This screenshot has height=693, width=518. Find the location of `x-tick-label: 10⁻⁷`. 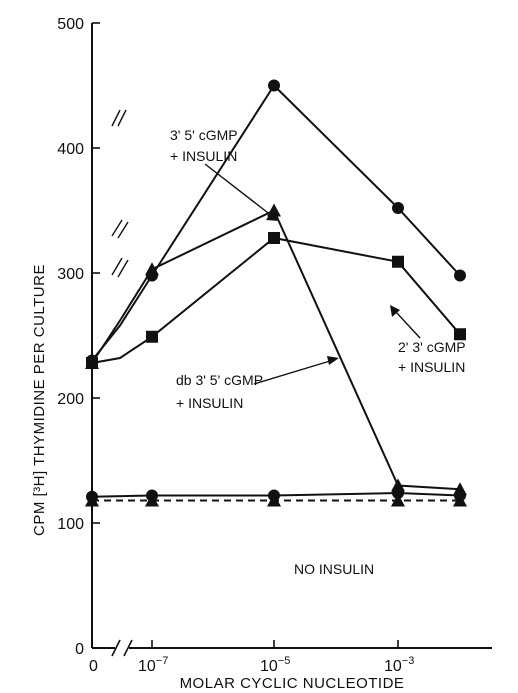

x-tick-label: 10⁻⁷ is located at coordinates (153, 665).